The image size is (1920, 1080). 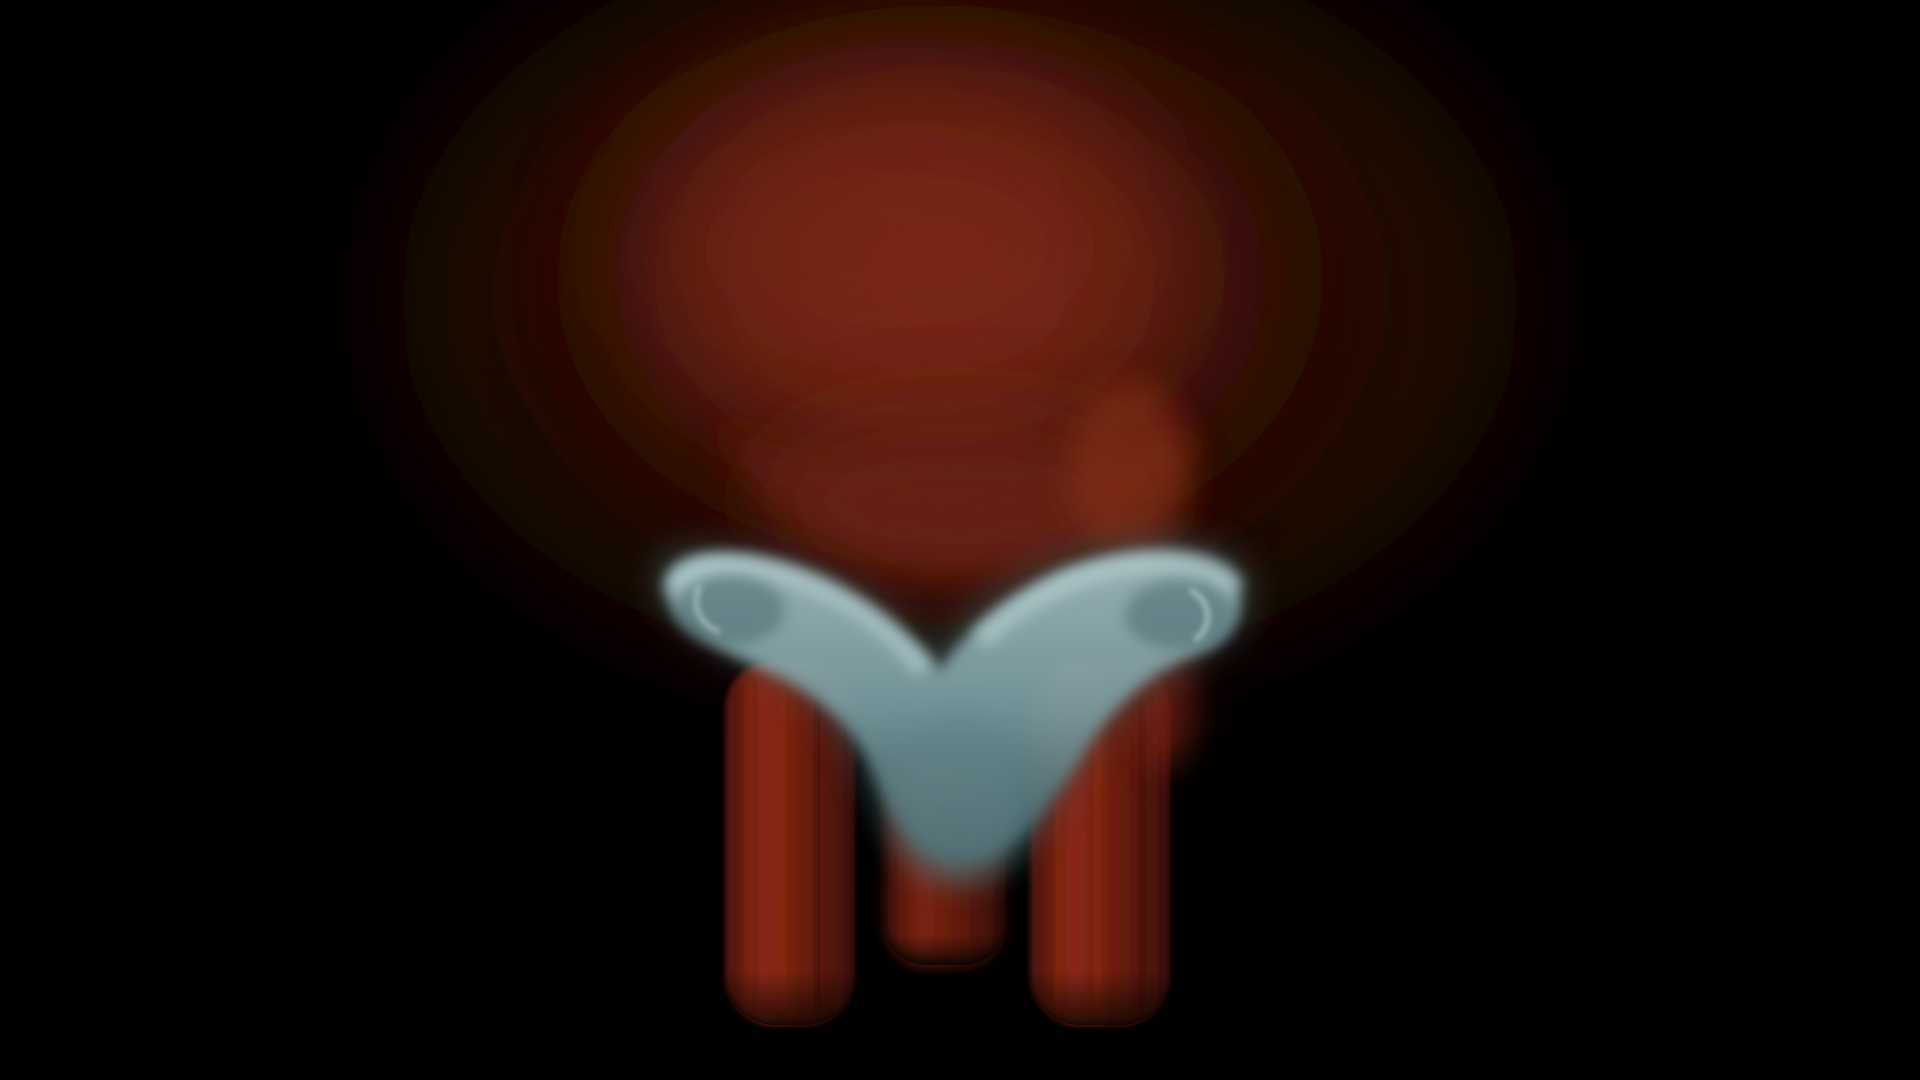 What do you see at coordinates (953, 708) in the screenshot?
I see `teal-vortex-cap` at bounding box center [953, 708].